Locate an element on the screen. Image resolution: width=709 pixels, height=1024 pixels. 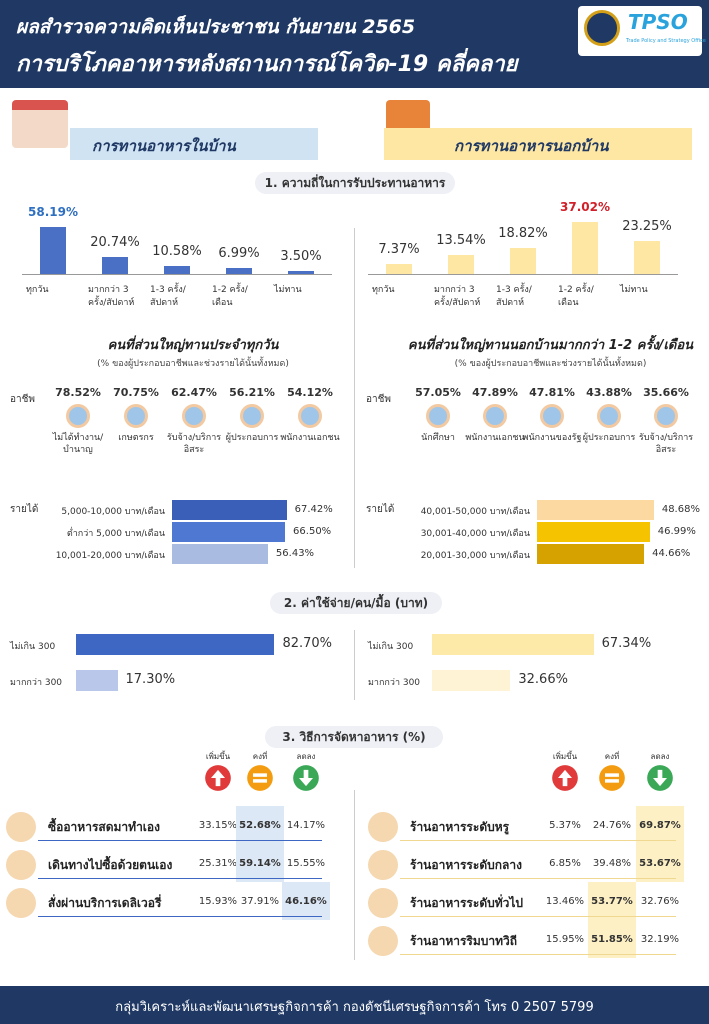
income-value: 46.99% is located at coordinates (676, 531).